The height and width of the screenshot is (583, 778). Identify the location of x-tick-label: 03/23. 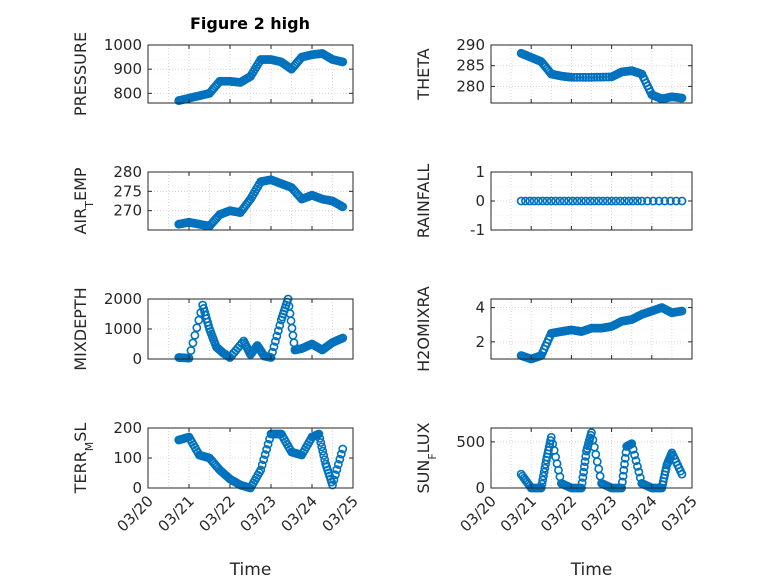
(258, 513).